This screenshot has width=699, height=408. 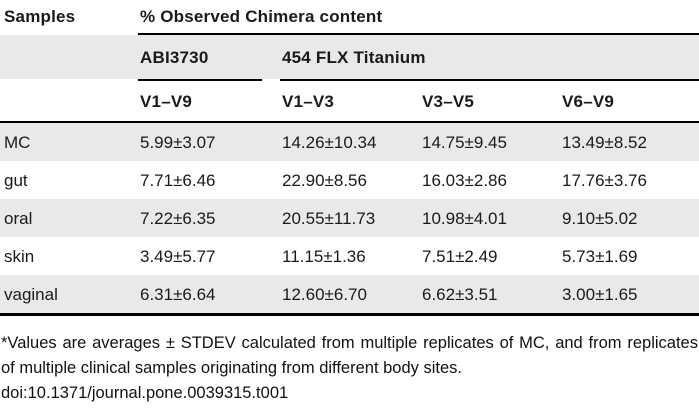 What do you see at coordinates (178, 180) in the screenshot?
I see `value-cell: 7.71±6.46` at bounding box center [178, 180].